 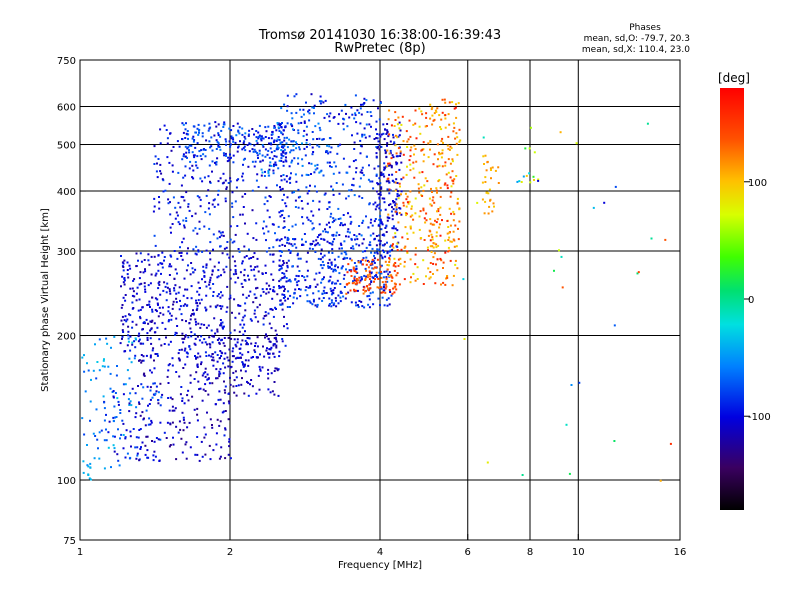 I want to click on colorbar-tick-label: -100, so click(x=759, y=417).